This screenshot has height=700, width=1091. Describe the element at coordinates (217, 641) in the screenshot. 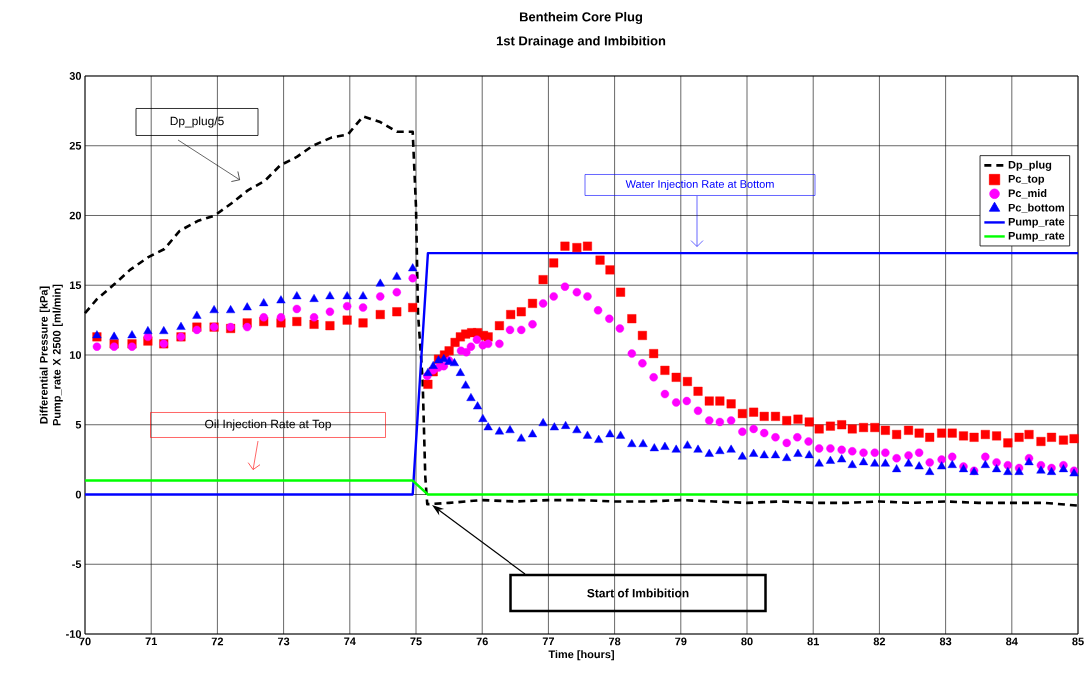

I see `x-tick-label: 72` at that location.